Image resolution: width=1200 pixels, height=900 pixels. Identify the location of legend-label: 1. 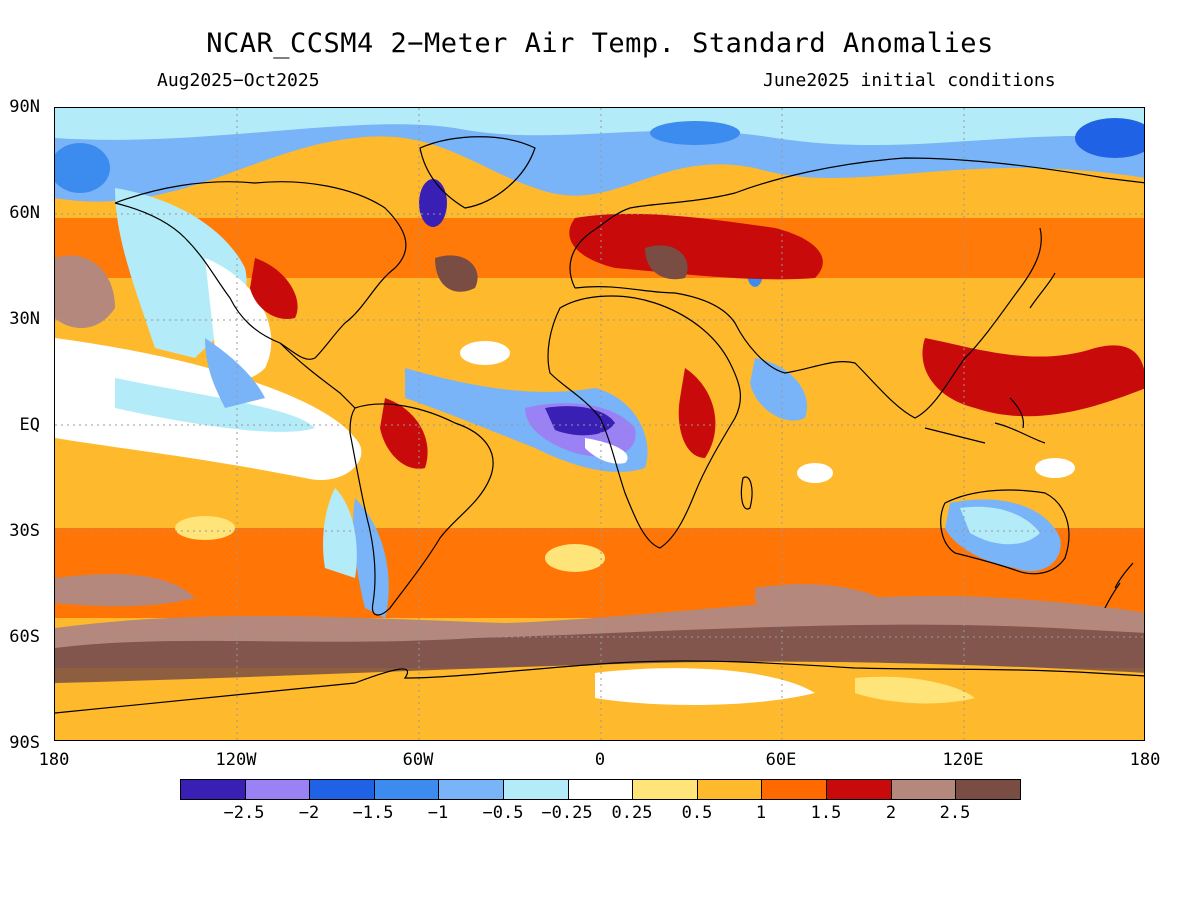
(761, 813).